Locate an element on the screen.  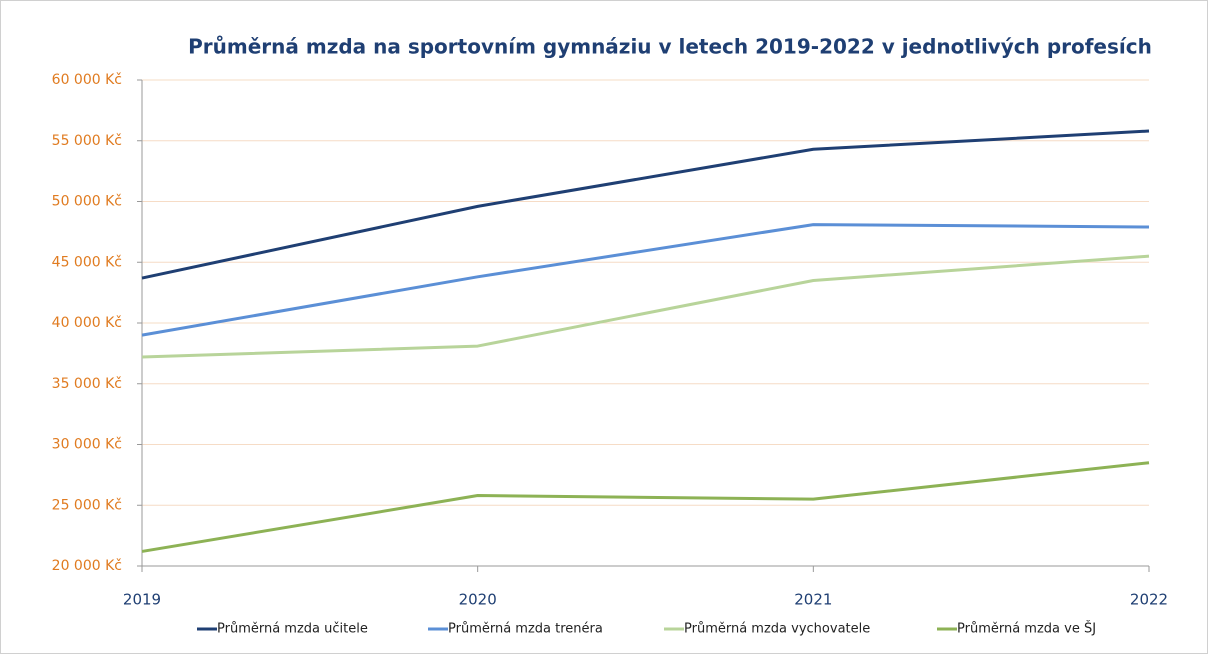
legend-label: Průměrná mzda vychovatele is located at coordinates (777, 629).